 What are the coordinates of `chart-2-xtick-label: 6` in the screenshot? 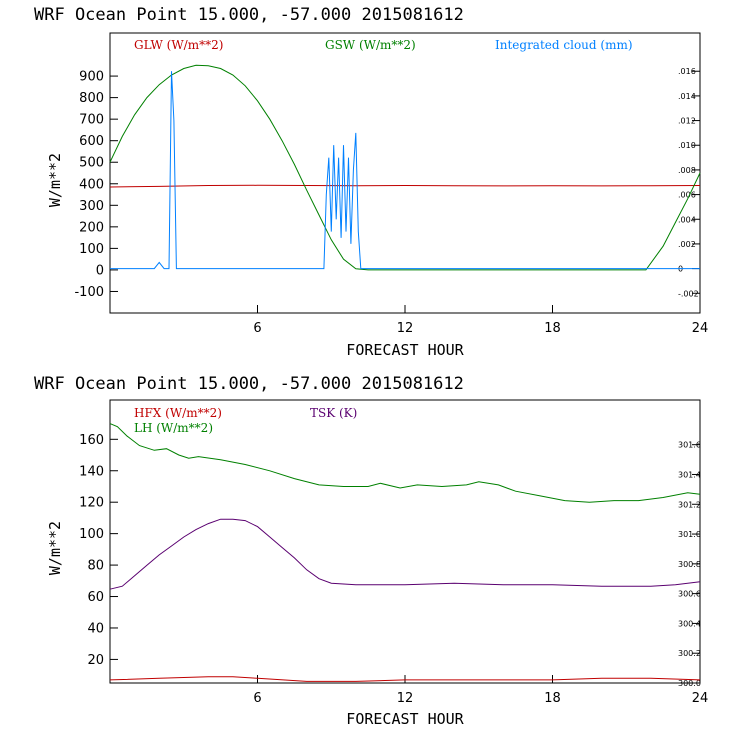 It's located at (257, 698).